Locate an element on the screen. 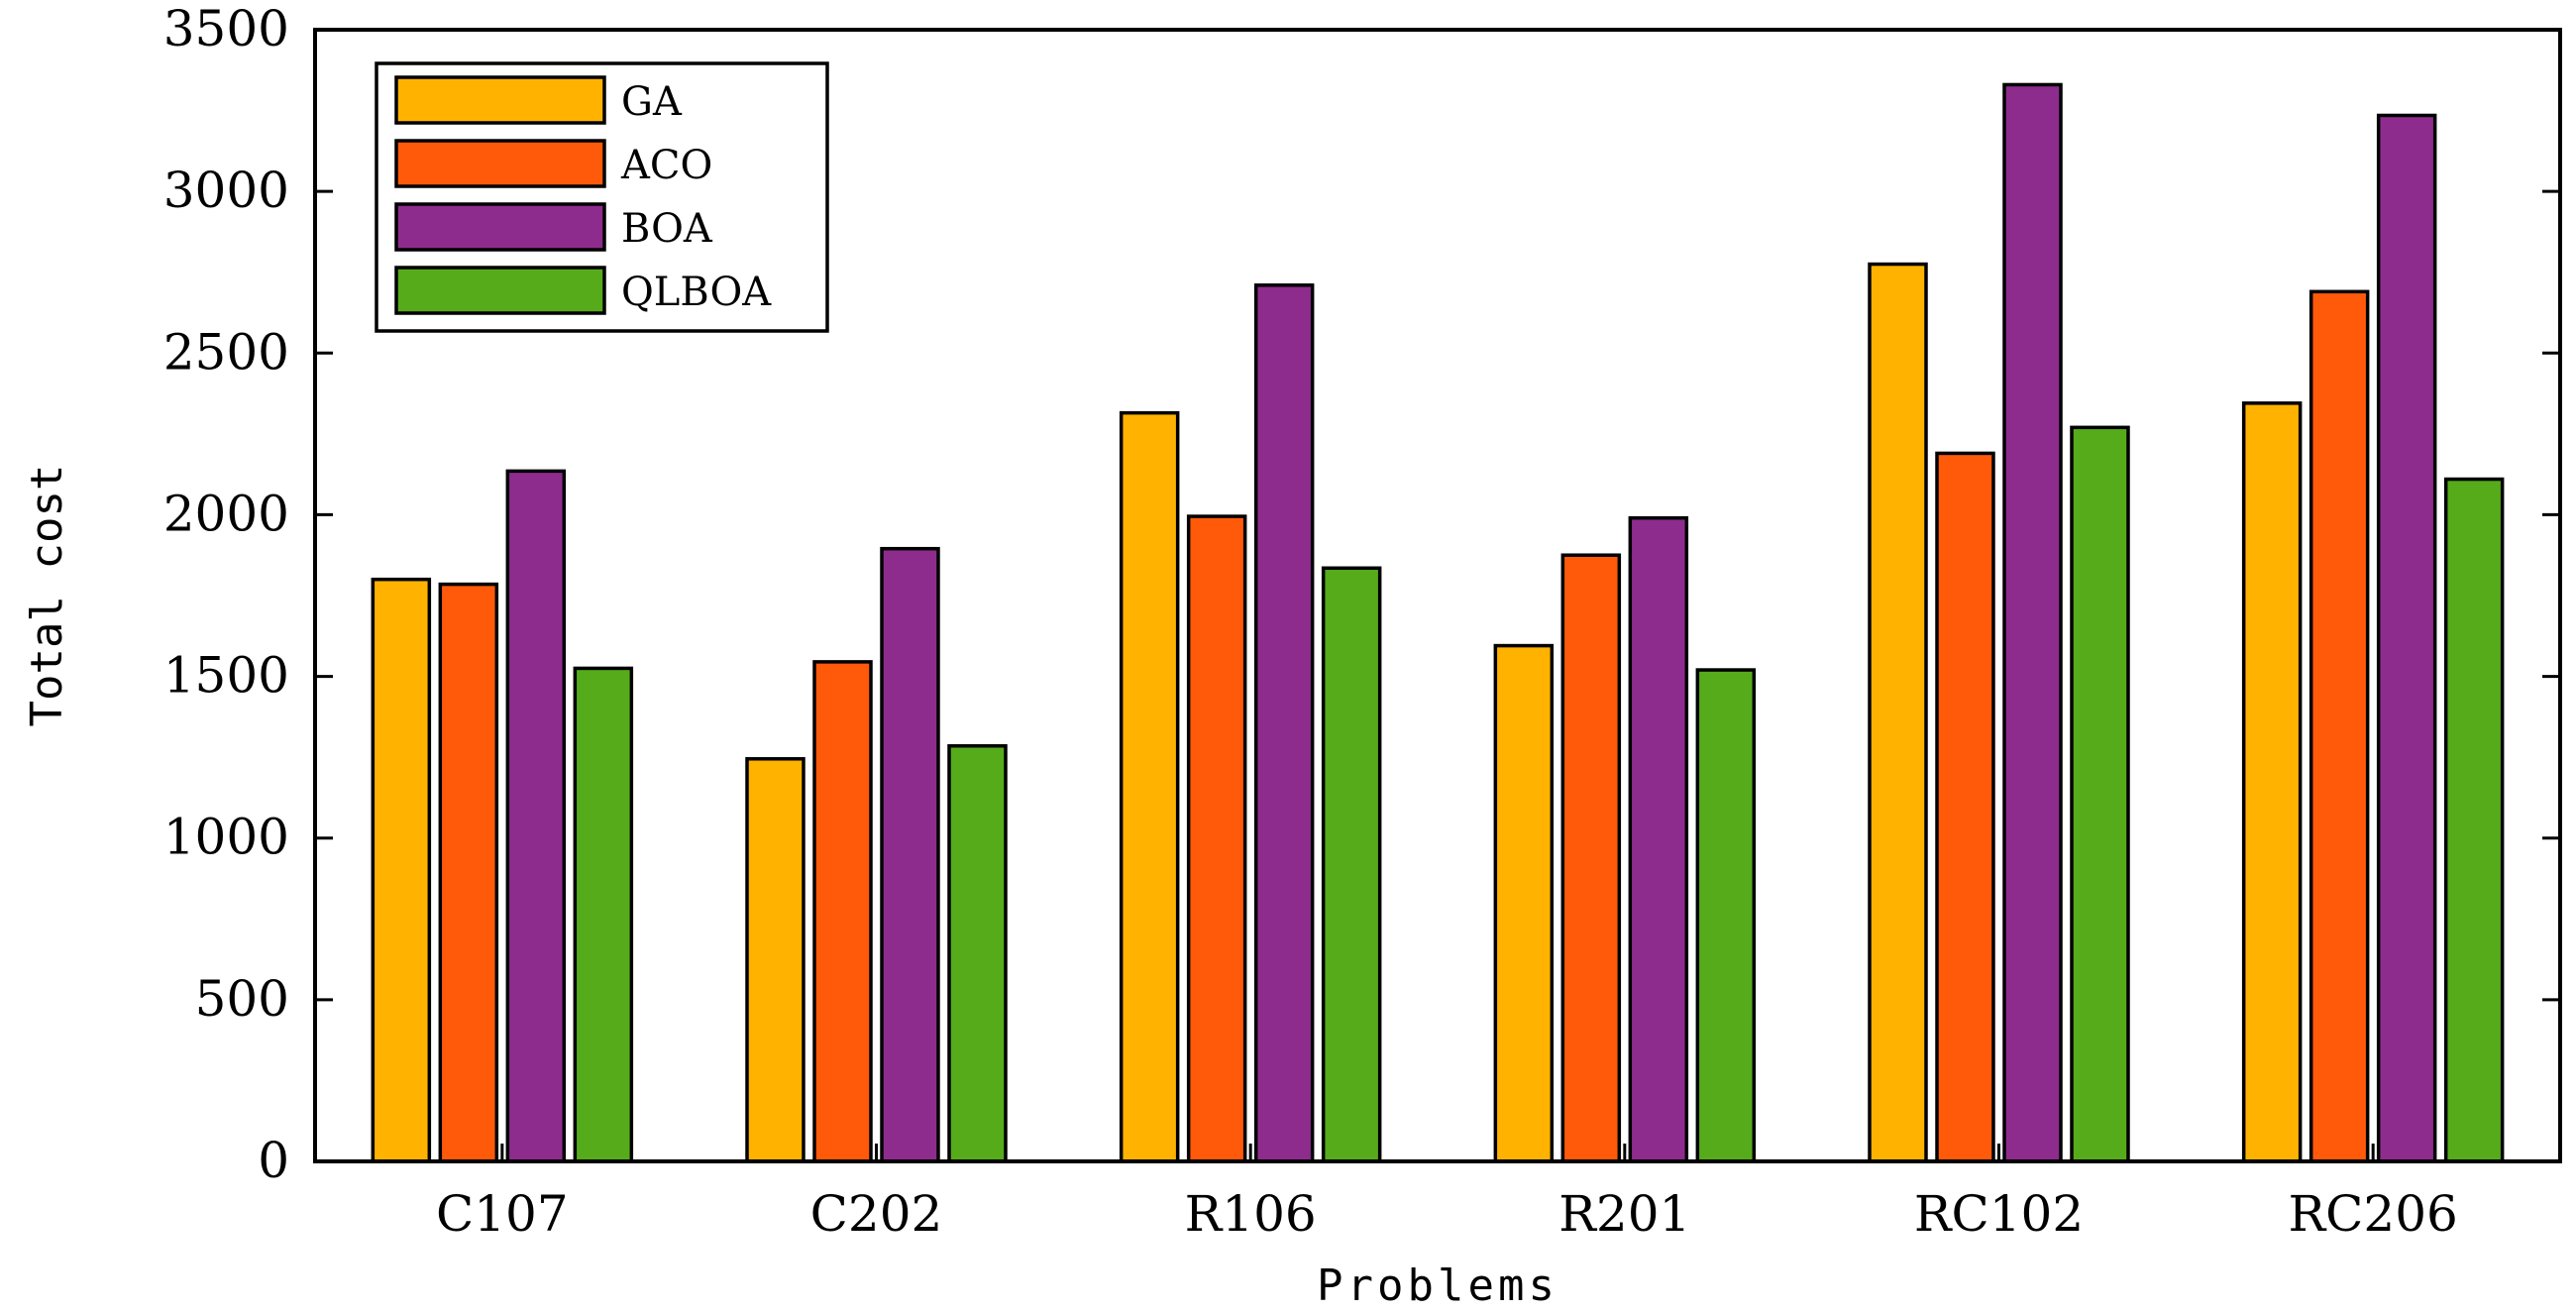 The image size is (2576, 1314). legend-swatch-aco is located at coordinates (500, 164).